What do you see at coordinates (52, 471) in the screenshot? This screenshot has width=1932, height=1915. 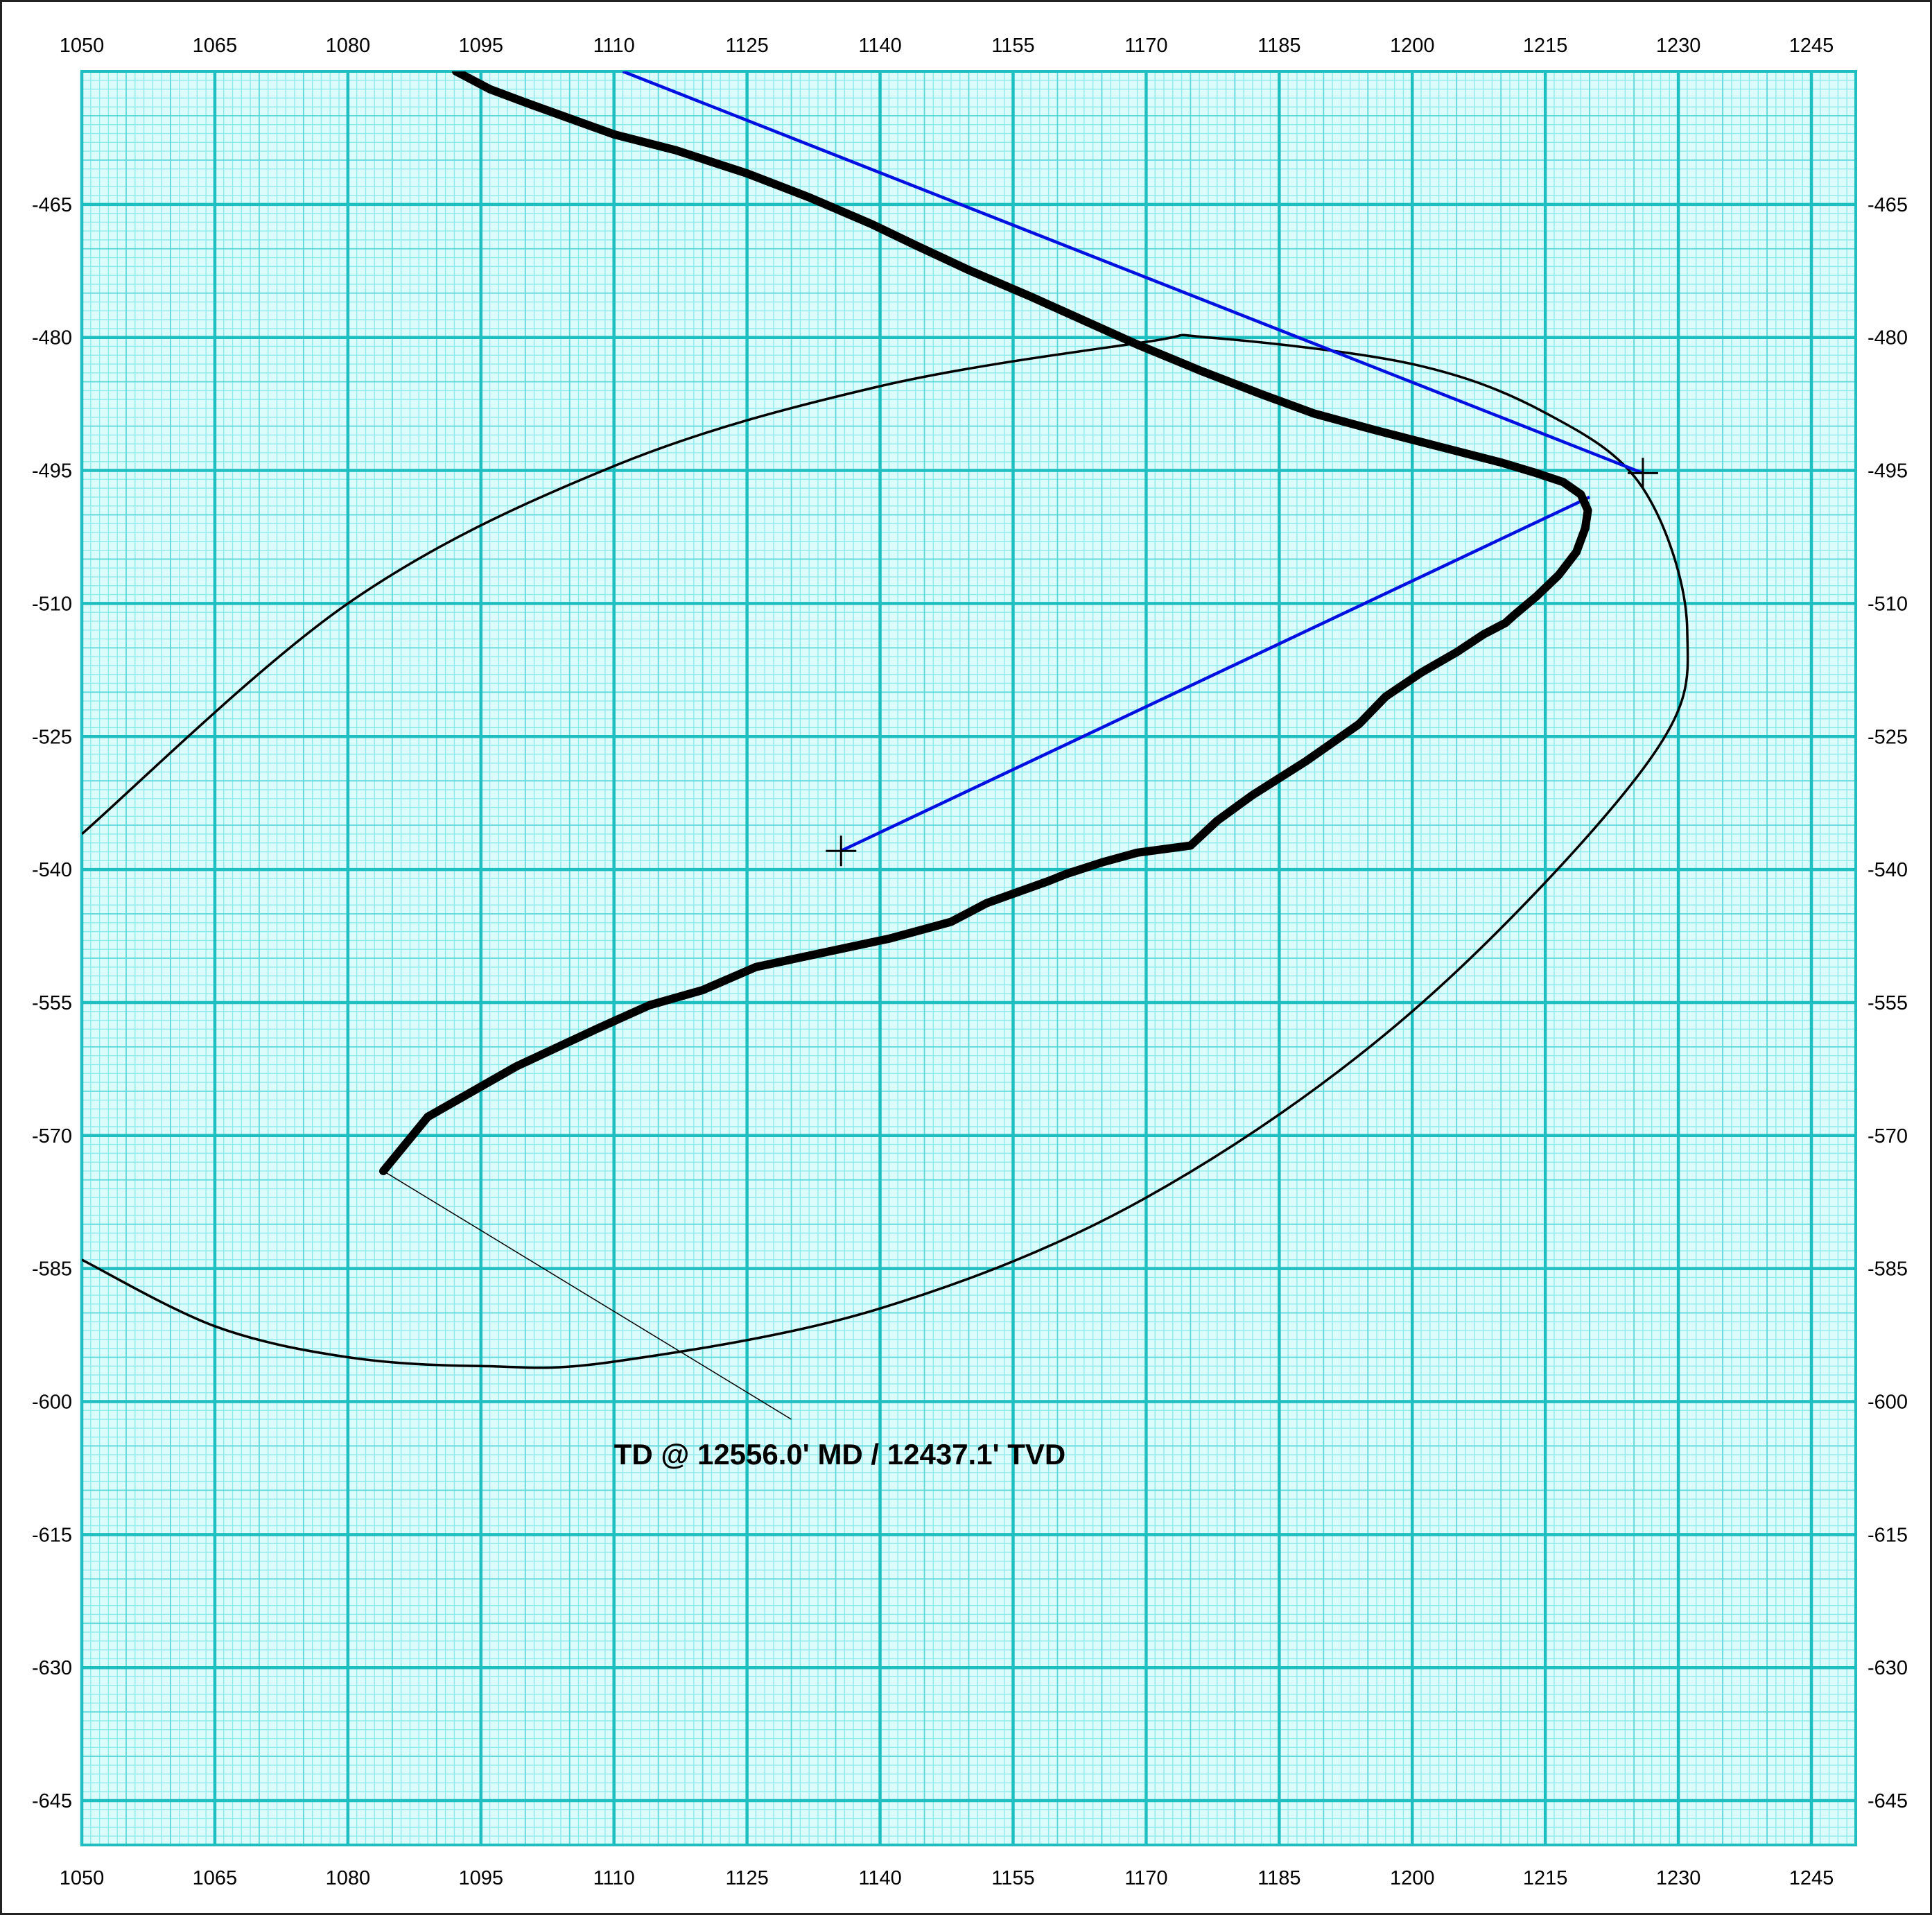 I see `y-tick-label-left: -495` at bounding box center [52, 471].